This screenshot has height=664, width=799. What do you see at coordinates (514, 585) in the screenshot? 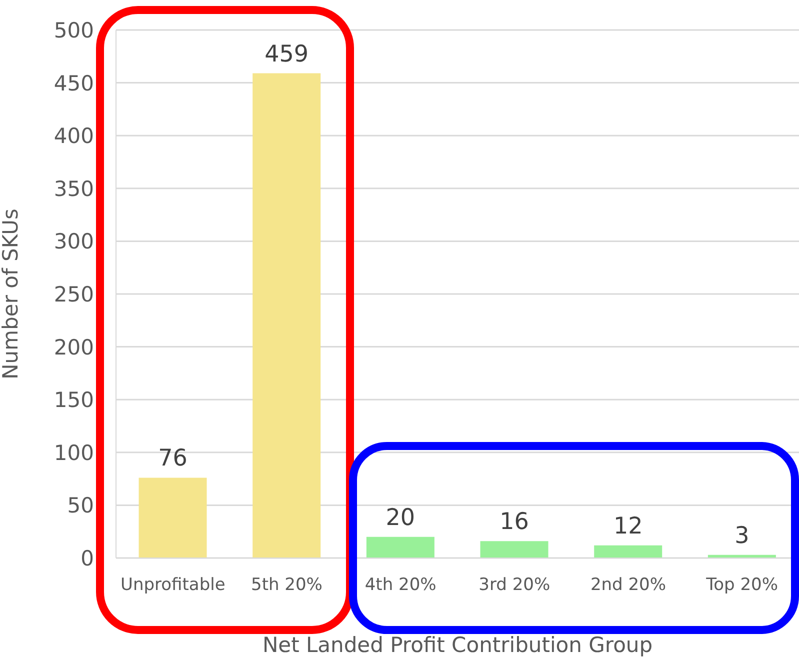
I see `x-tick-label: 3rd 20%` at bounding box center [514, 585].